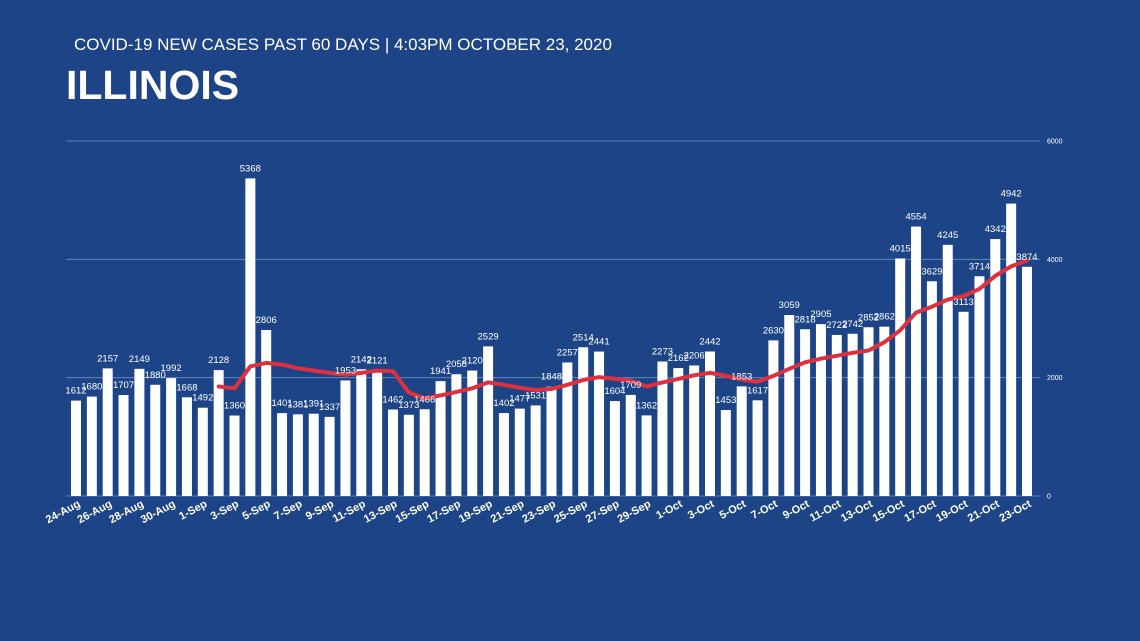 The width and height of the screenshot is (1140, 641). What do you see at coordinates (952, 511) in the screenshot?
I see `x-tick-label: 19-Oct` at bounding box center [952, 511].